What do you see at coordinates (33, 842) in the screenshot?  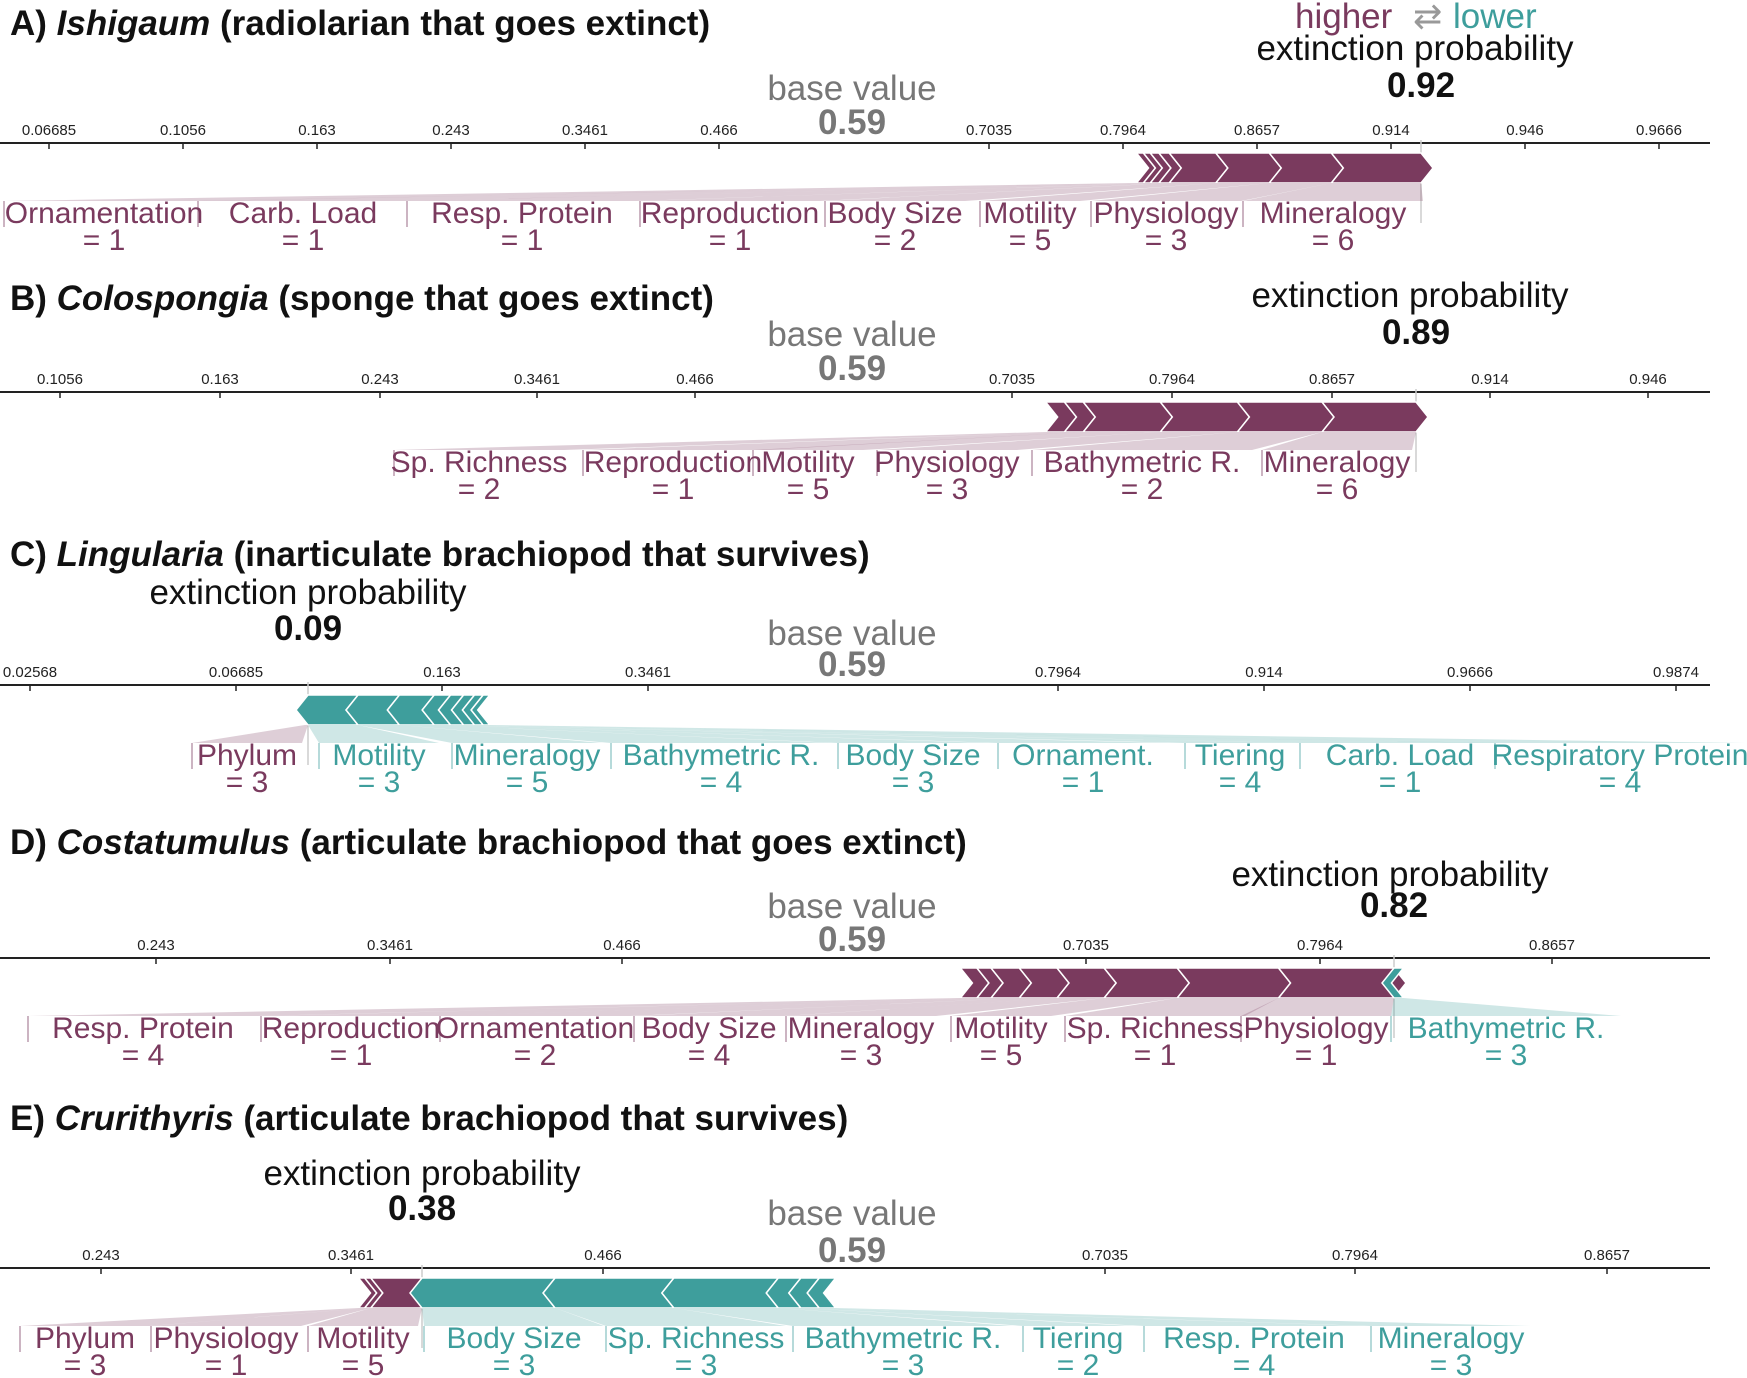 I see `panel-letter: D)` at bounding box center [33, 842].